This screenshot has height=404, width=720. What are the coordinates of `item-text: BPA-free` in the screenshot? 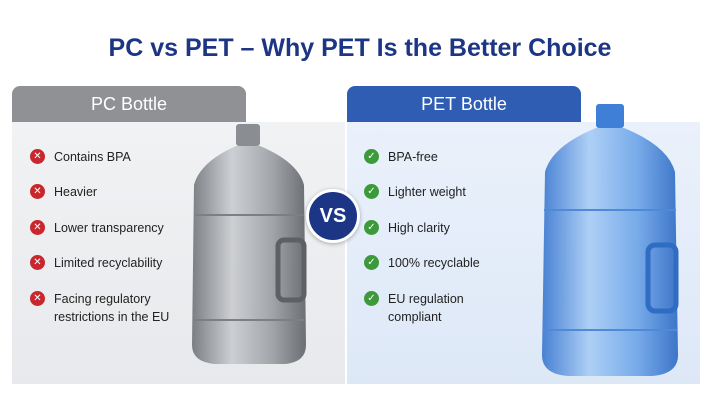 It's located at (413, 157).